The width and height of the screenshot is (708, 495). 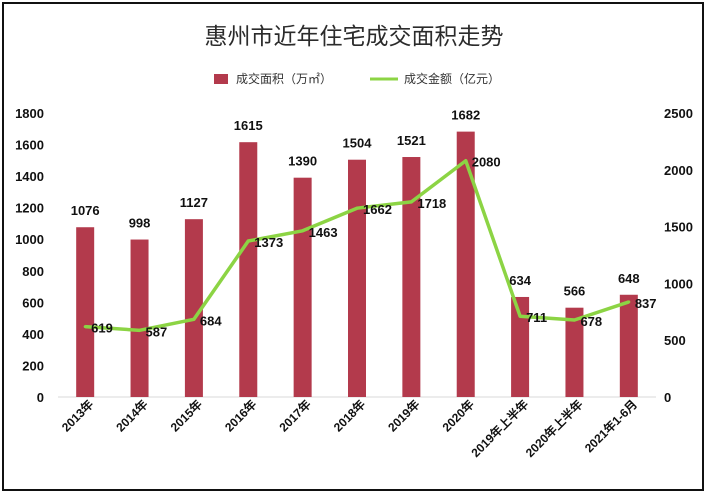 What do you see at coordinates (499, 428) in the screenshot?
I see `x-tick-label: 2019年上半年` at bounding box center [499, 428].